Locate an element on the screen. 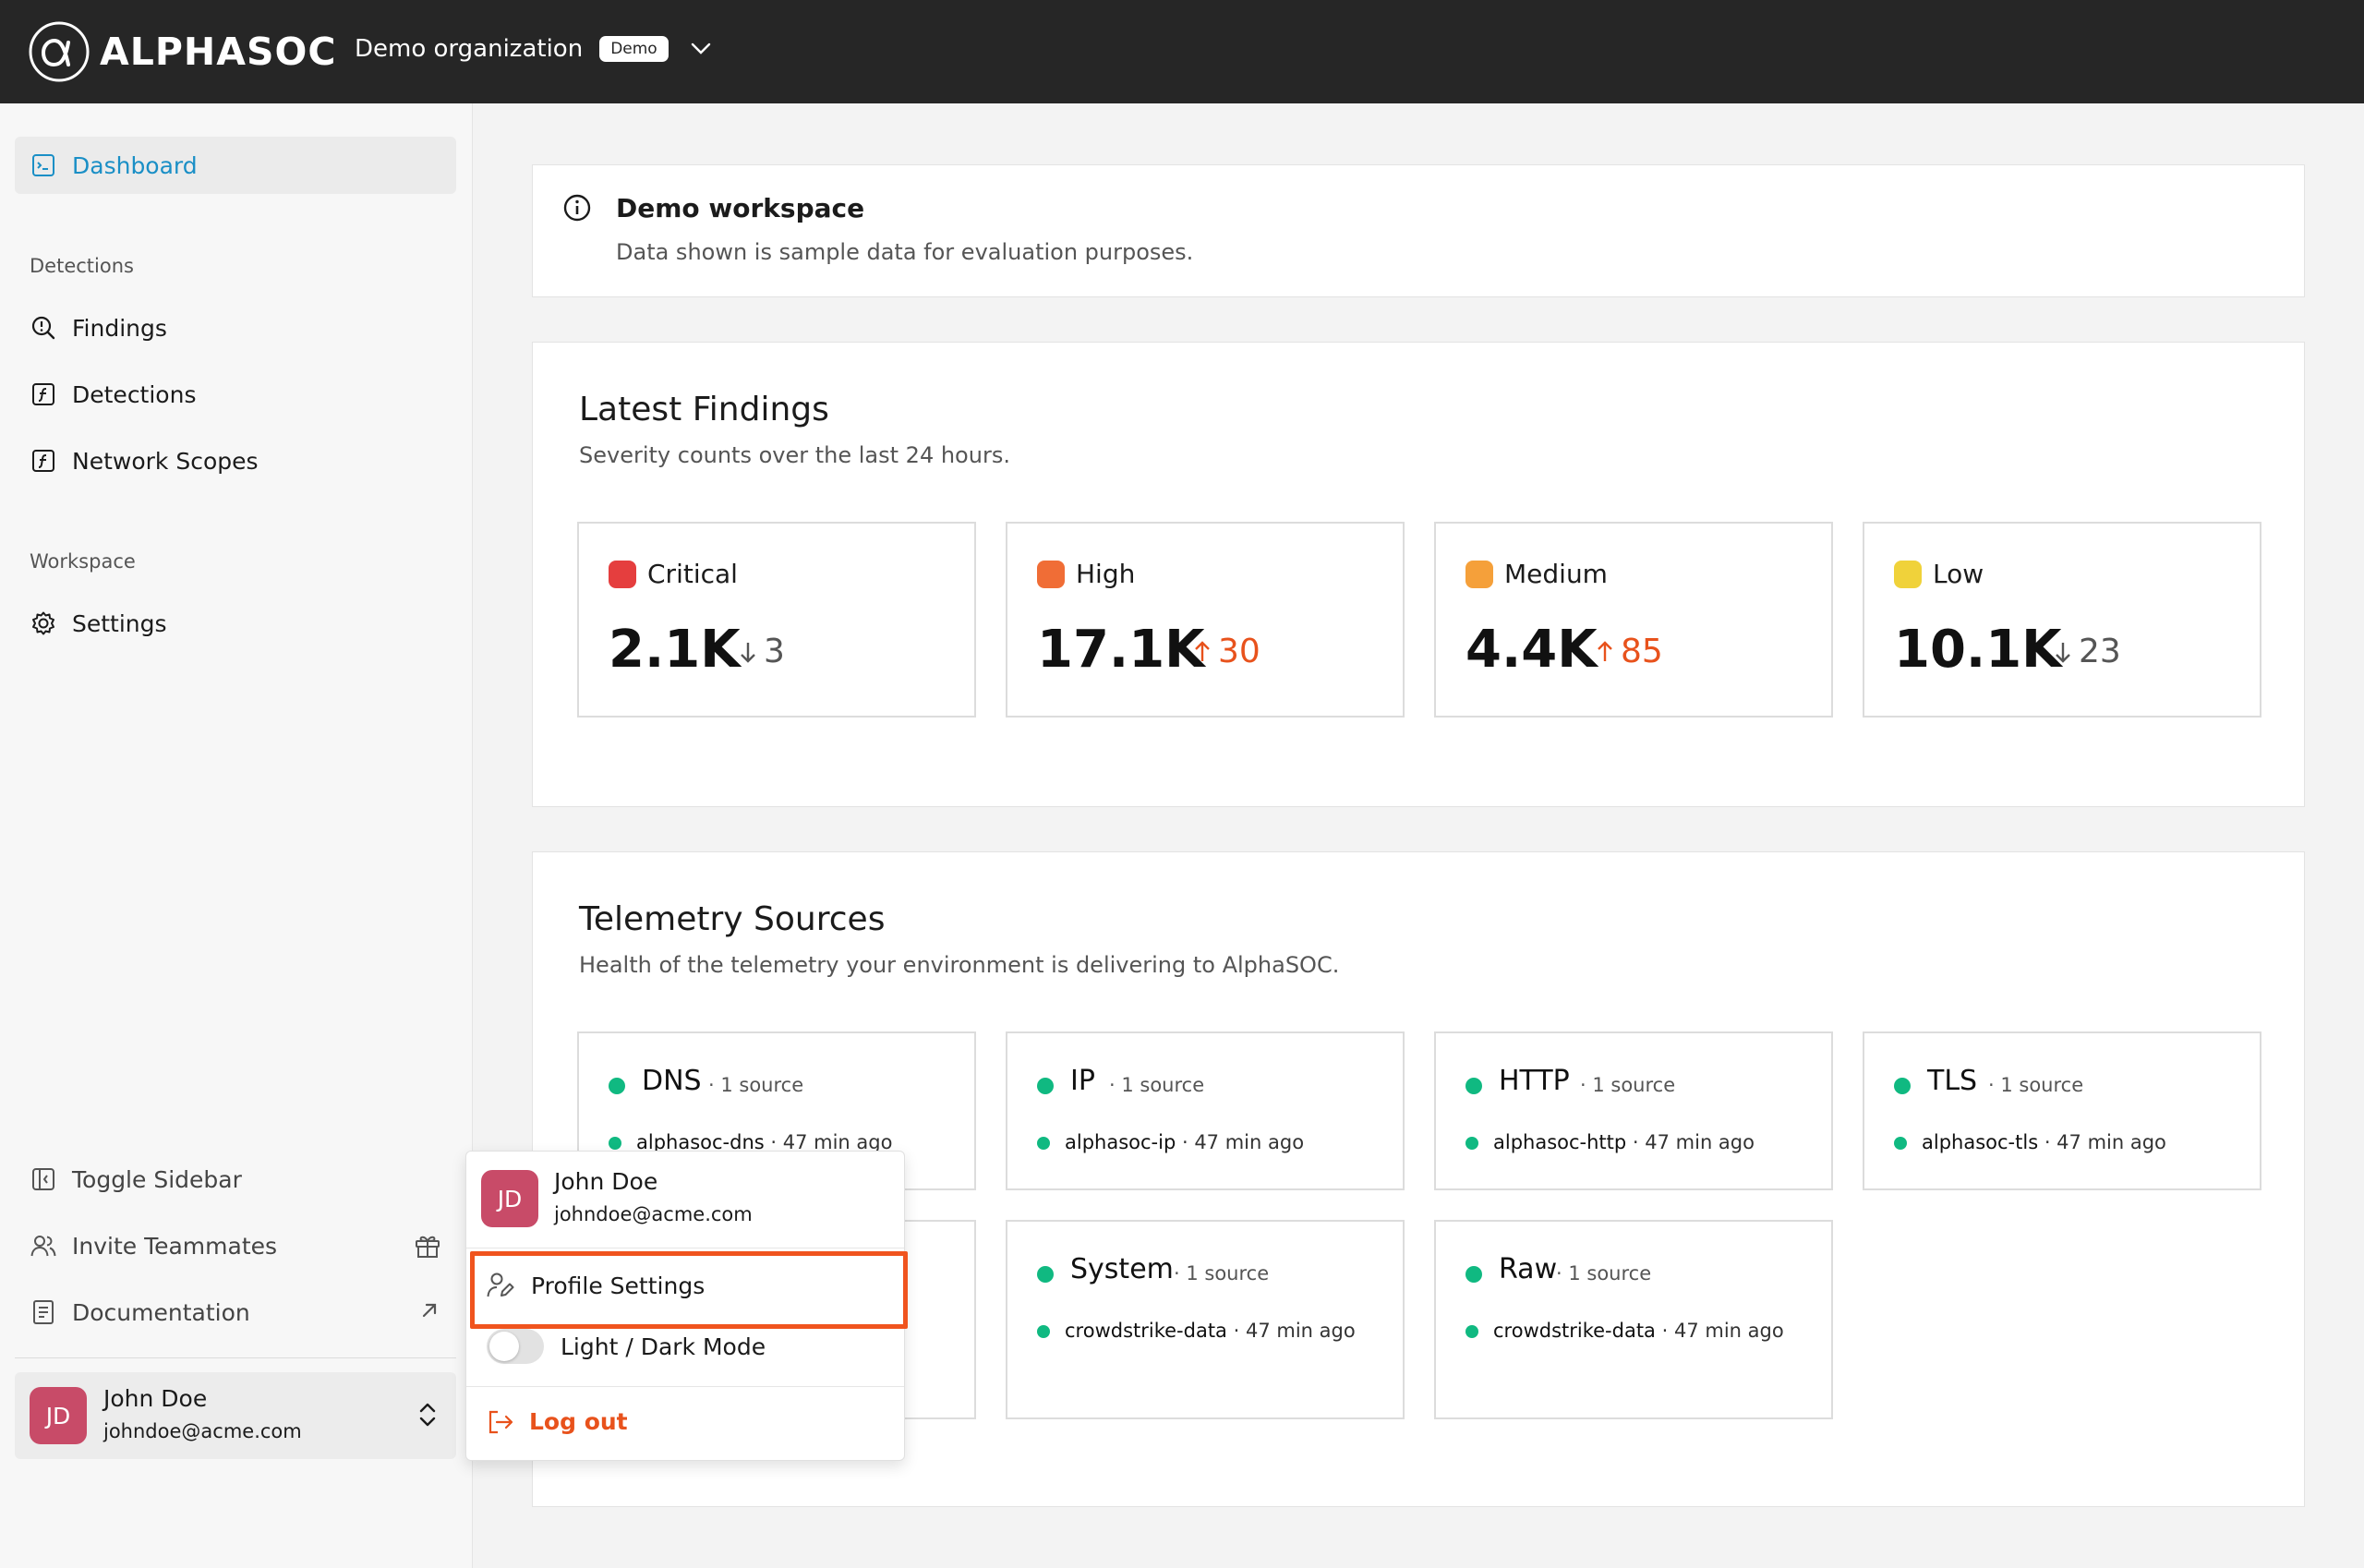 The width and height of the screenshot is (2364, 1568). toggle-knob is located at coordinates (504, 1346).